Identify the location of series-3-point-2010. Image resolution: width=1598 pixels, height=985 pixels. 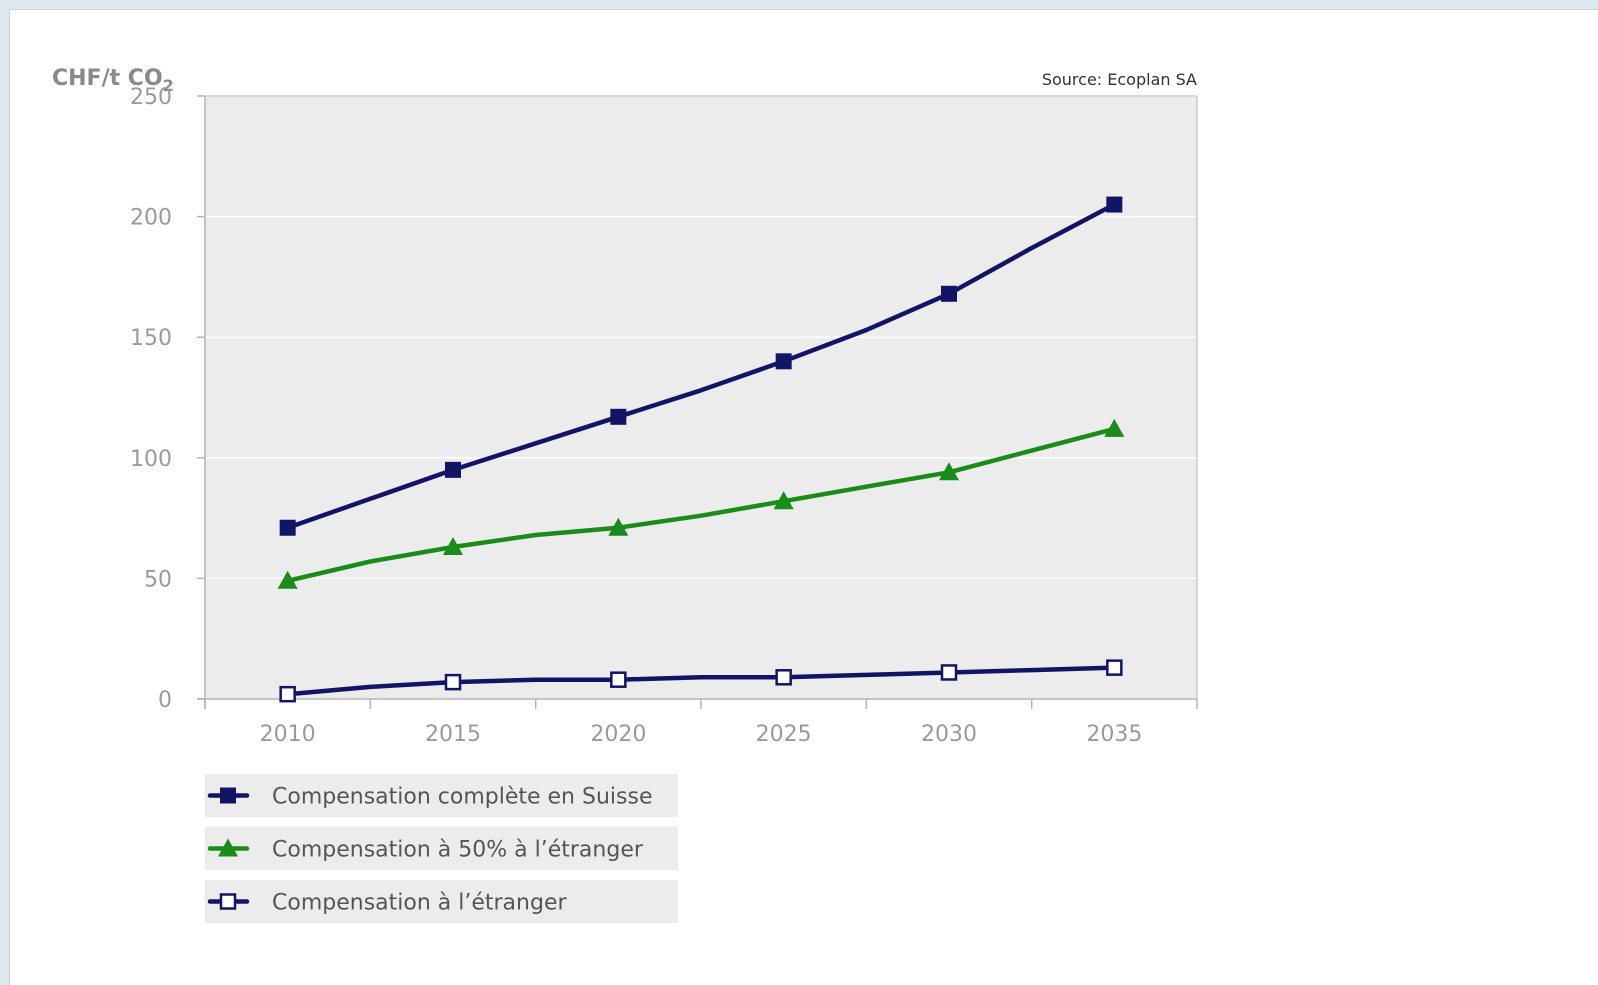
(287, 694).